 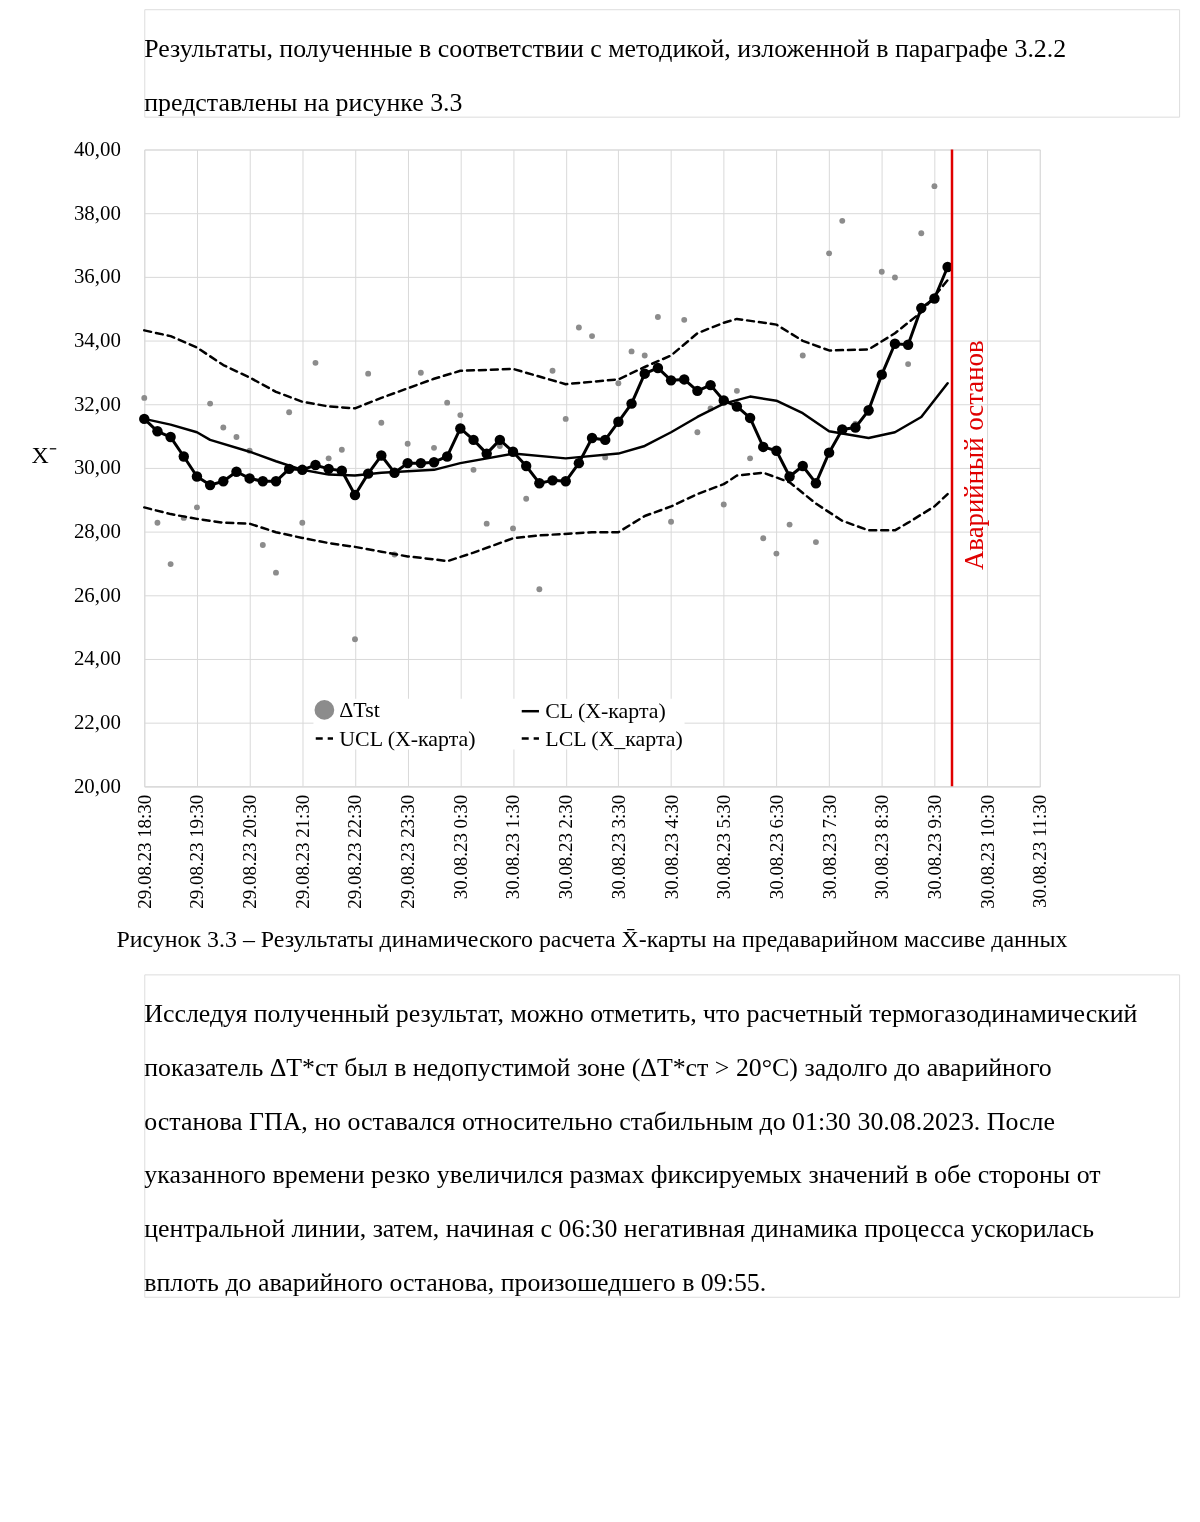 What do you see at coordinates (408, 851) in the screenshot?
I see `x-tick-label: 29.08.23 23:30` at bounding box center [408, 851].